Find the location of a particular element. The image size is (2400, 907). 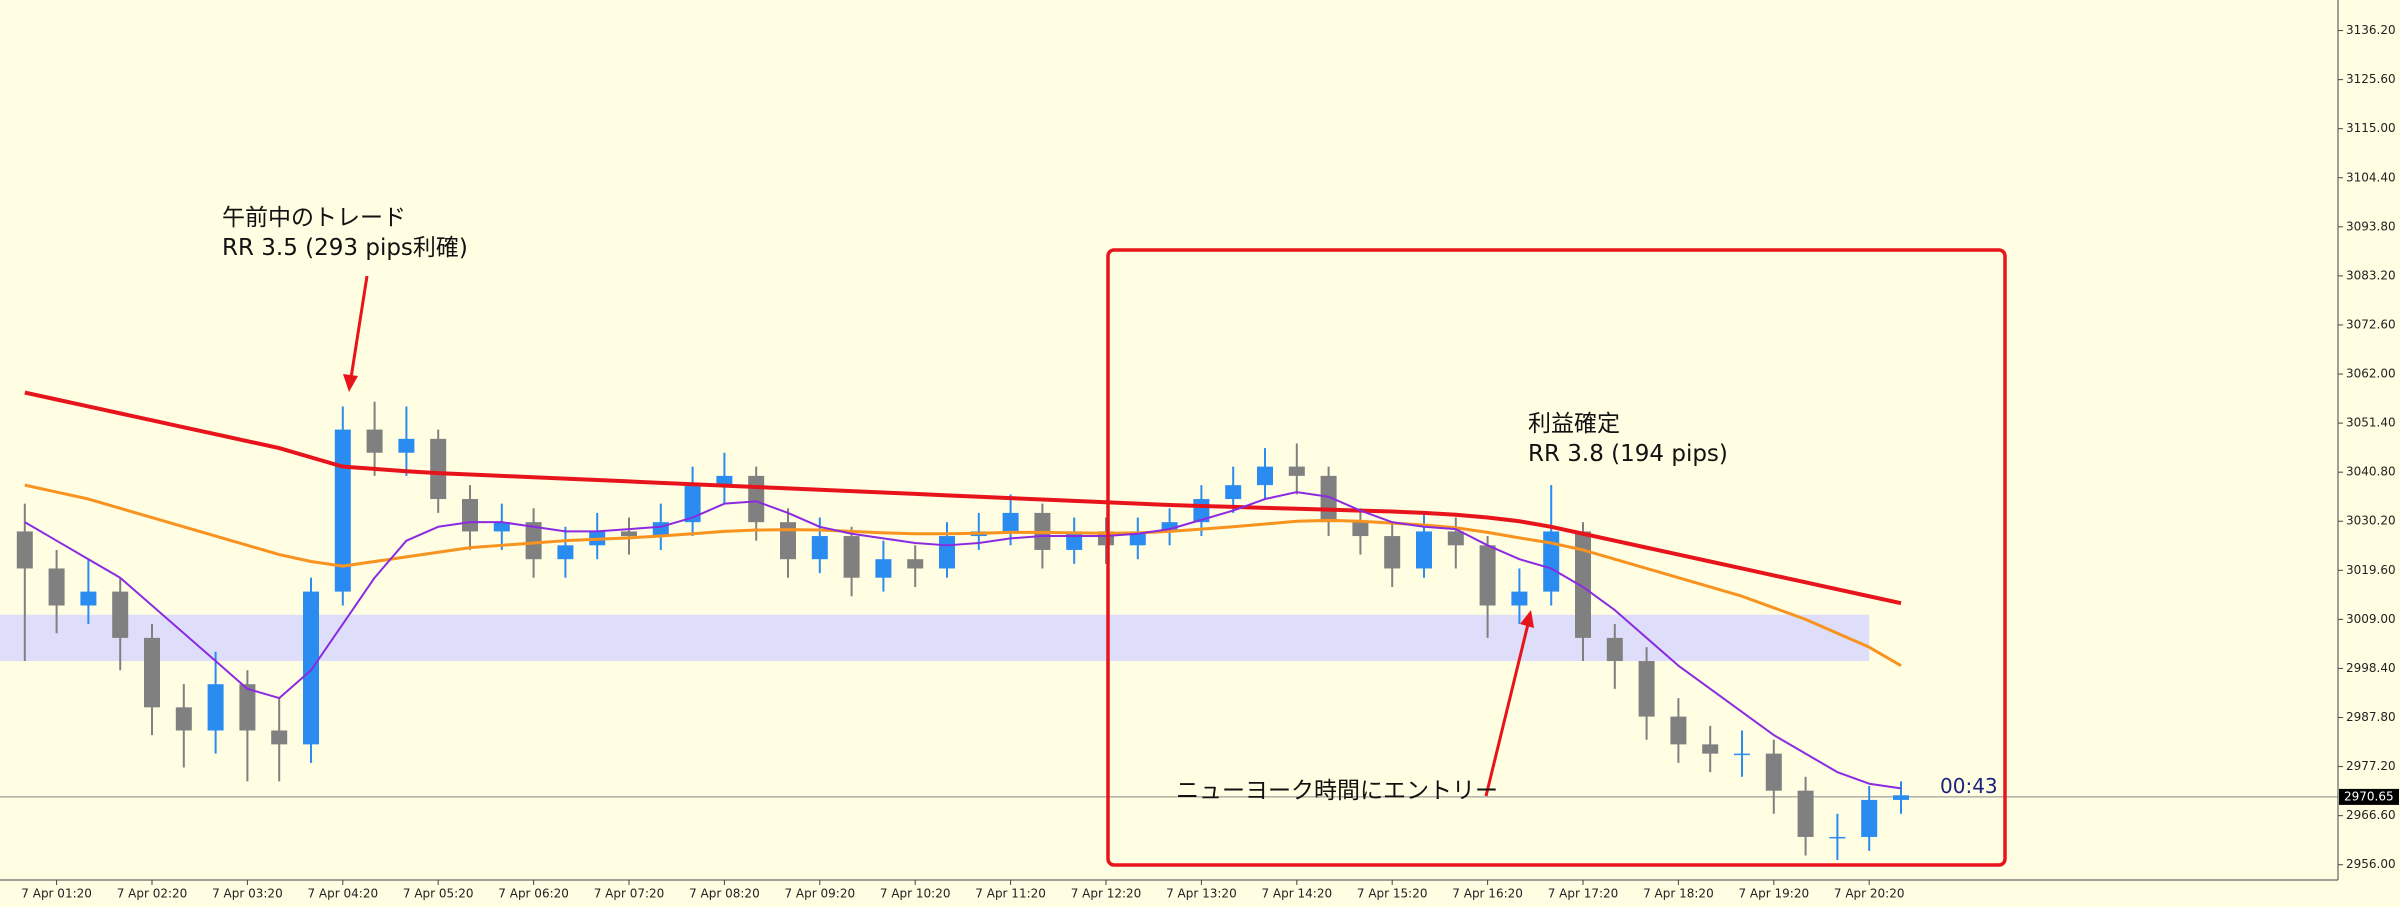

annotation: 利益確定 is located at coordinates (1574, 424).